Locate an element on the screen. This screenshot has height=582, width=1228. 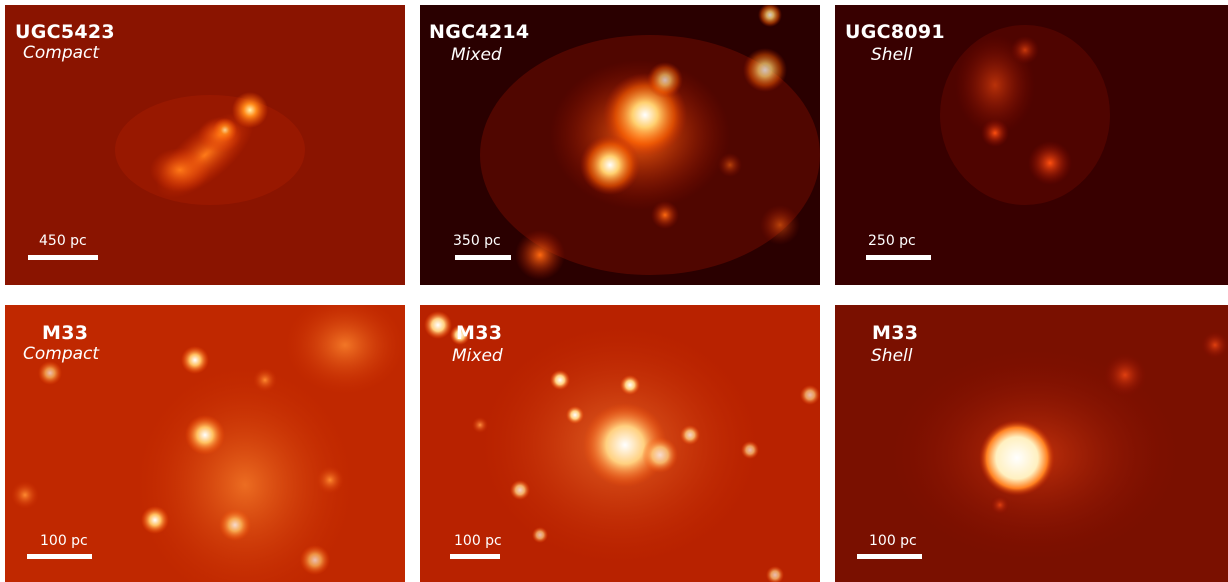
scale-label: 350 pc is located at coordinates (477, 241).